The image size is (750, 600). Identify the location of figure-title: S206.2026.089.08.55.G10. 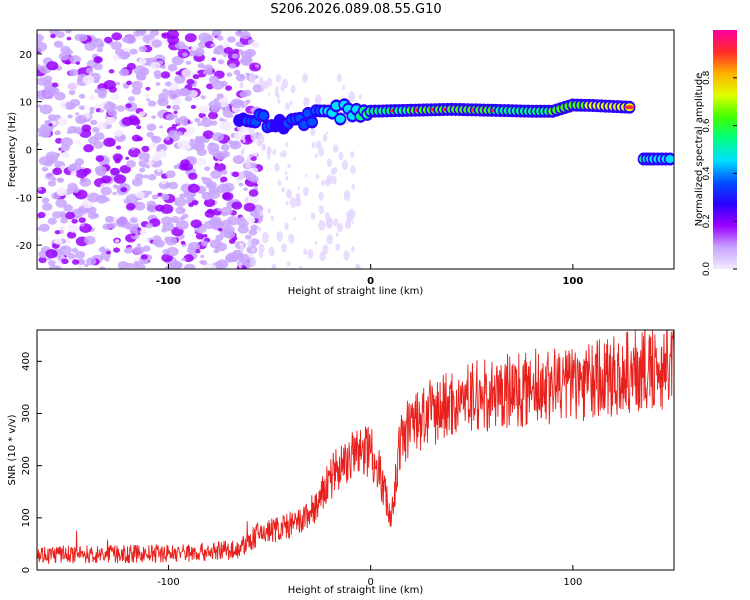
(356, 9).